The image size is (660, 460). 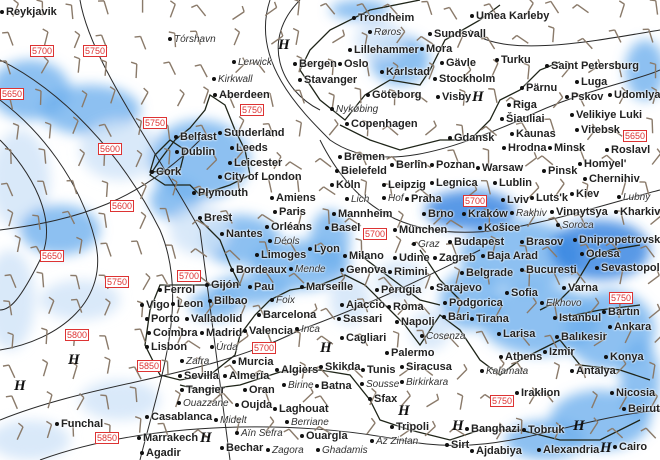 What do you see at coordinates (634, 95) in the screenshot?
I see `city-label: Udomlya` at bounding box center [634, 95].